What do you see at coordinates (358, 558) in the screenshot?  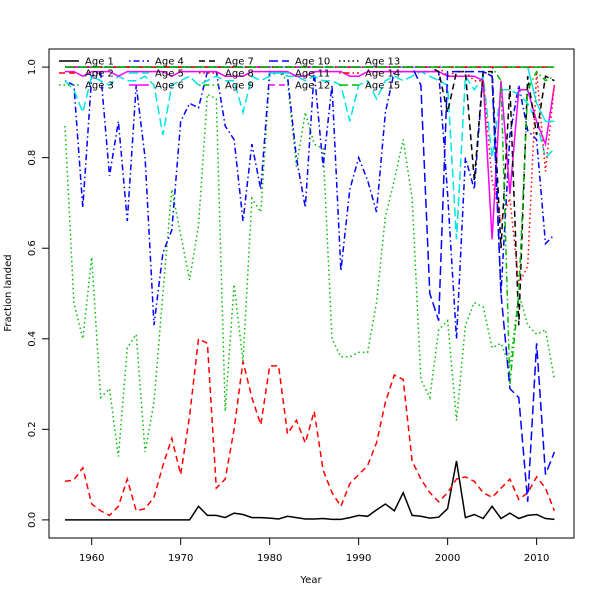 I see `x-tick-label: 1990` at bounding box center [358, 558].